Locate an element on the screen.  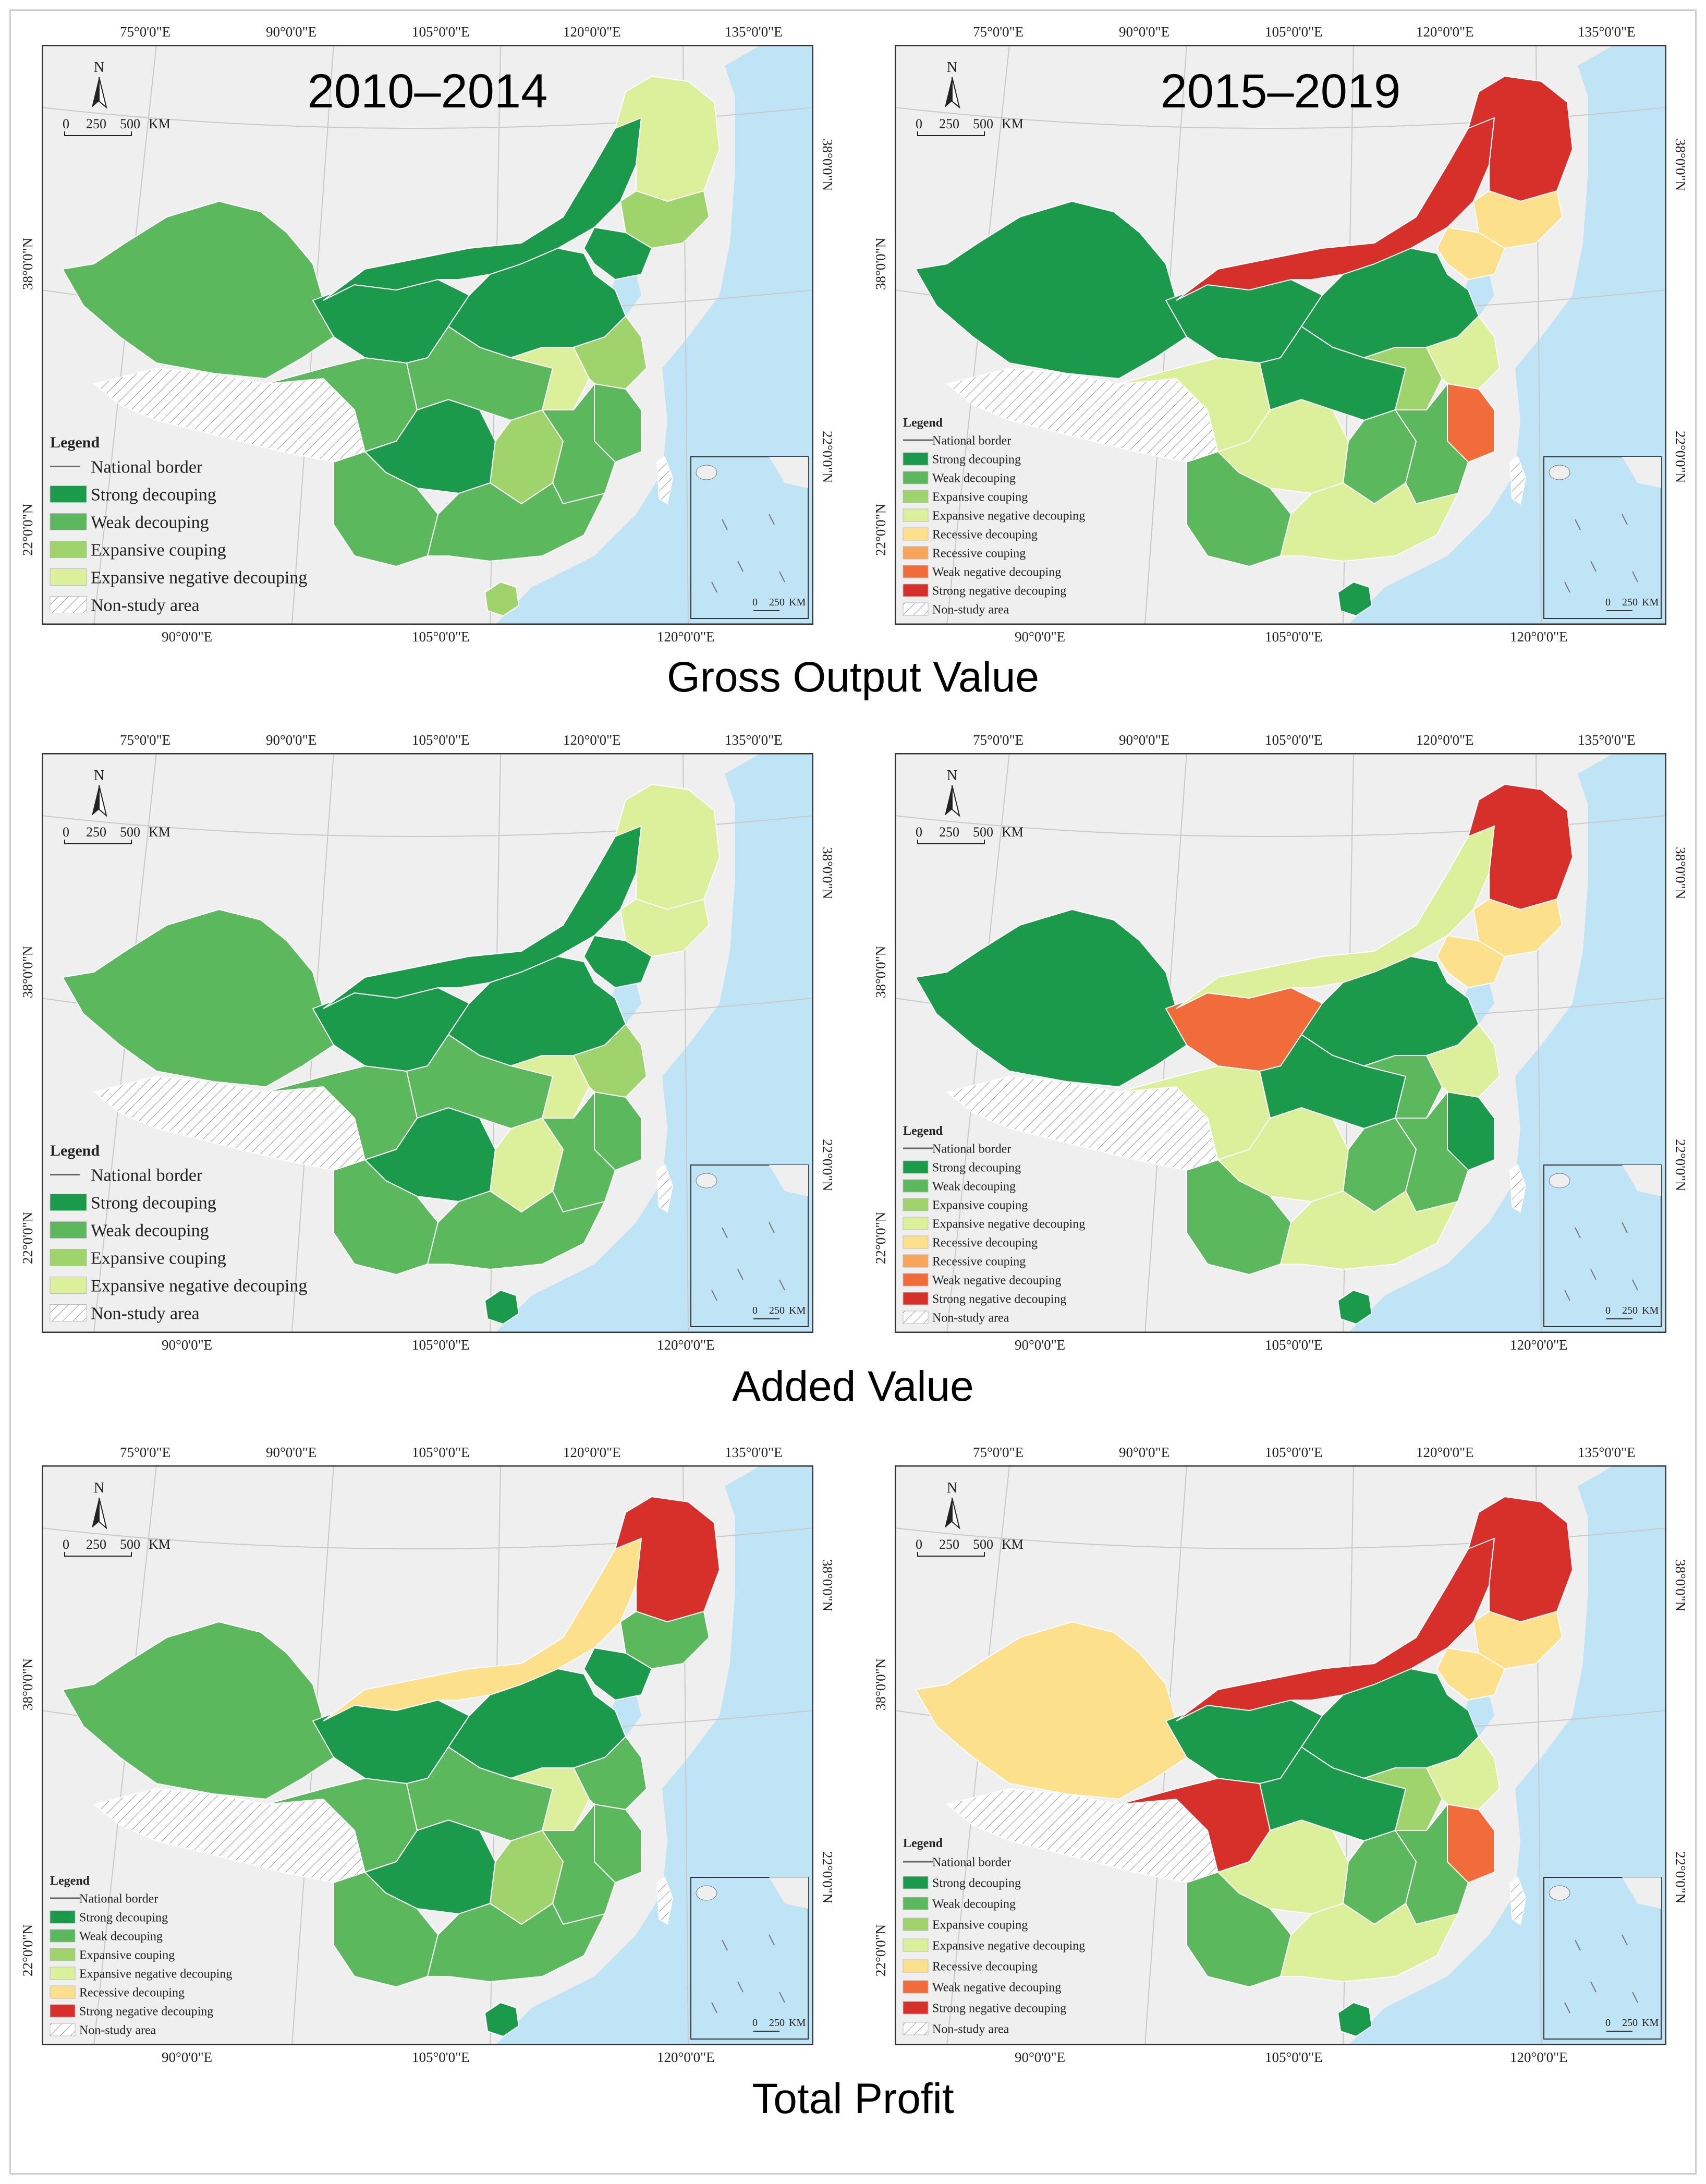
legend-title: Legend is located at coordinates (923, 1843).